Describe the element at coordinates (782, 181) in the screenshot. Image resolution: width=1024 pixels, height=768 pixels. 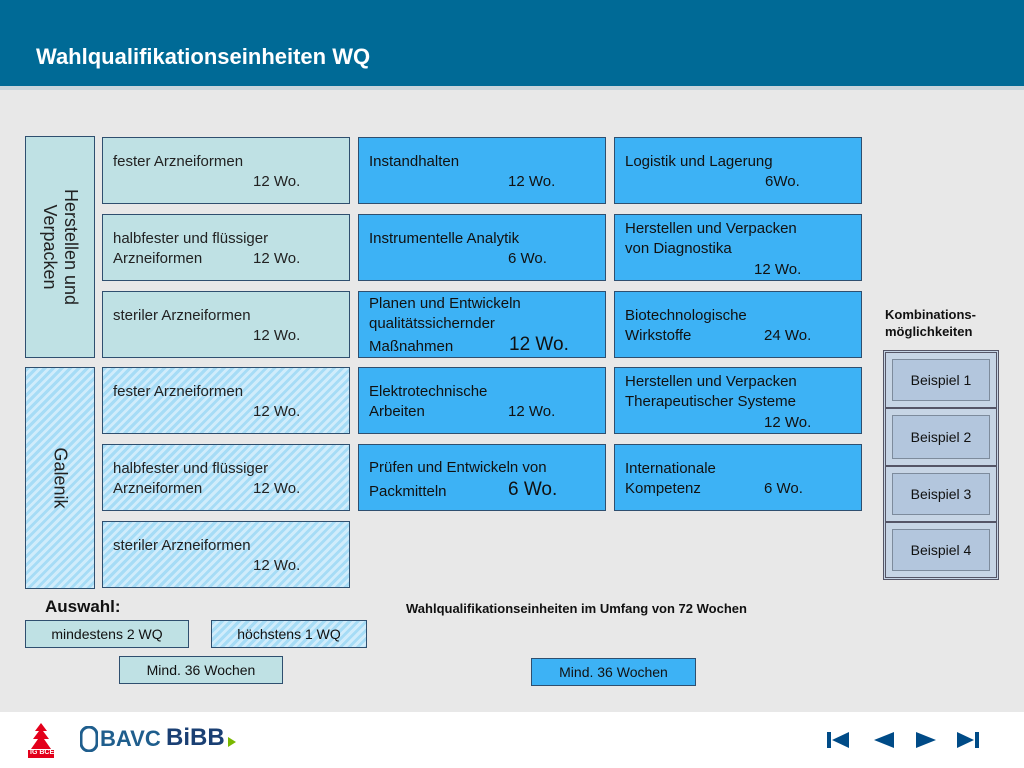
I see `wq-weeks: 6Wo.` at that location.